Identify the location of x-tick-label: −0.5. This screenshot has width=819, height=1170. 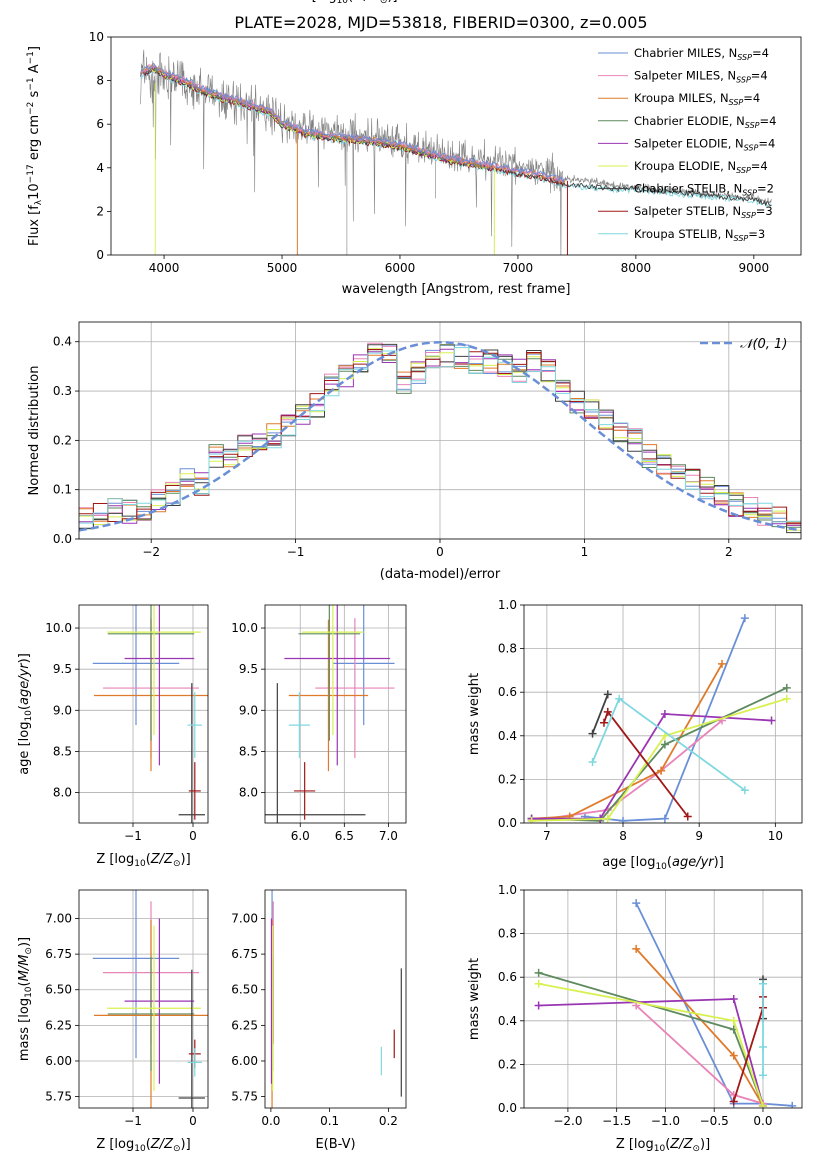
(714, 1121).